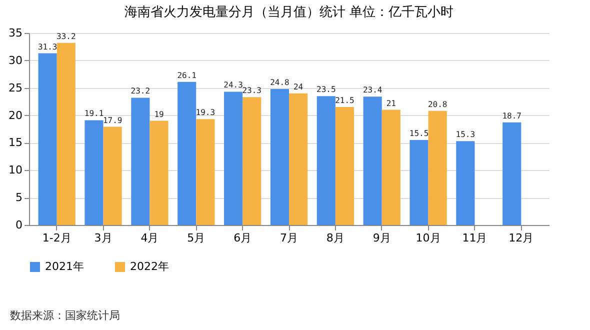 Image resolution: width=590 pixels, height=330 pixels. I want to click on x-tick-label: 5月, so click(196, 238).